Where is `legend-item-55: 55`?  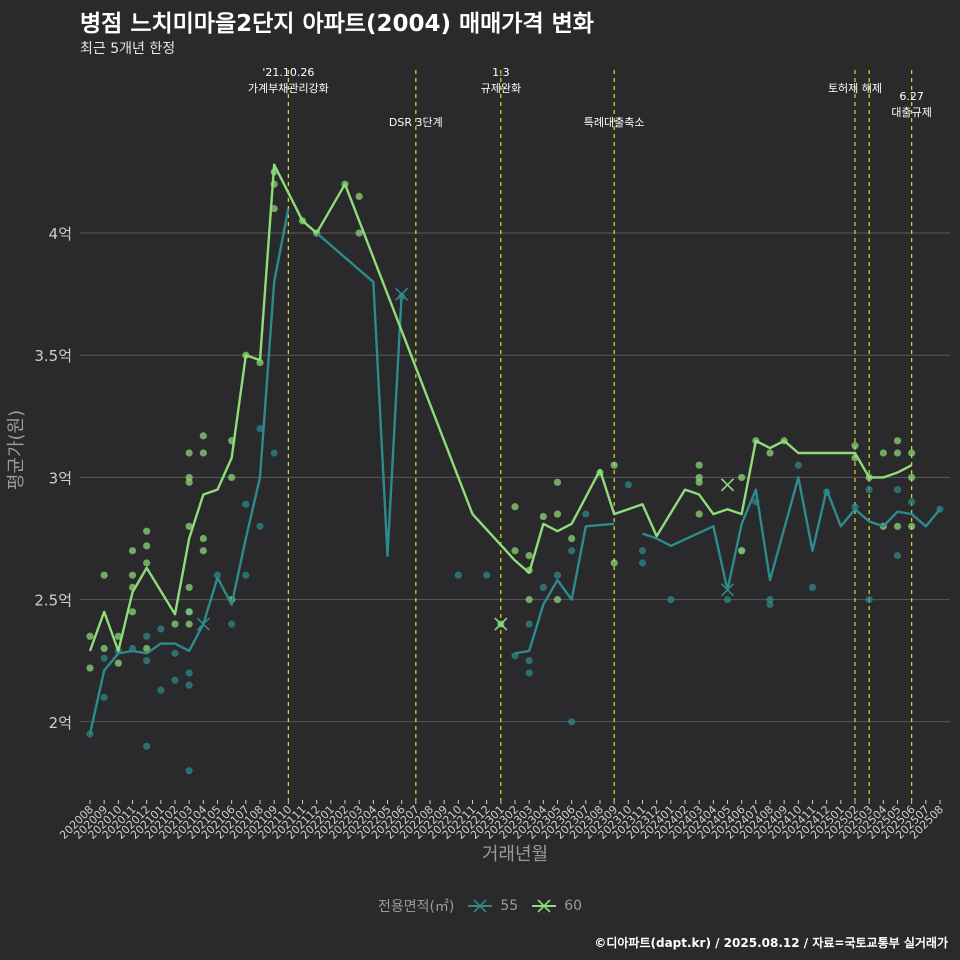
legend-item-55: 55 is located at coordinates (492, 906).